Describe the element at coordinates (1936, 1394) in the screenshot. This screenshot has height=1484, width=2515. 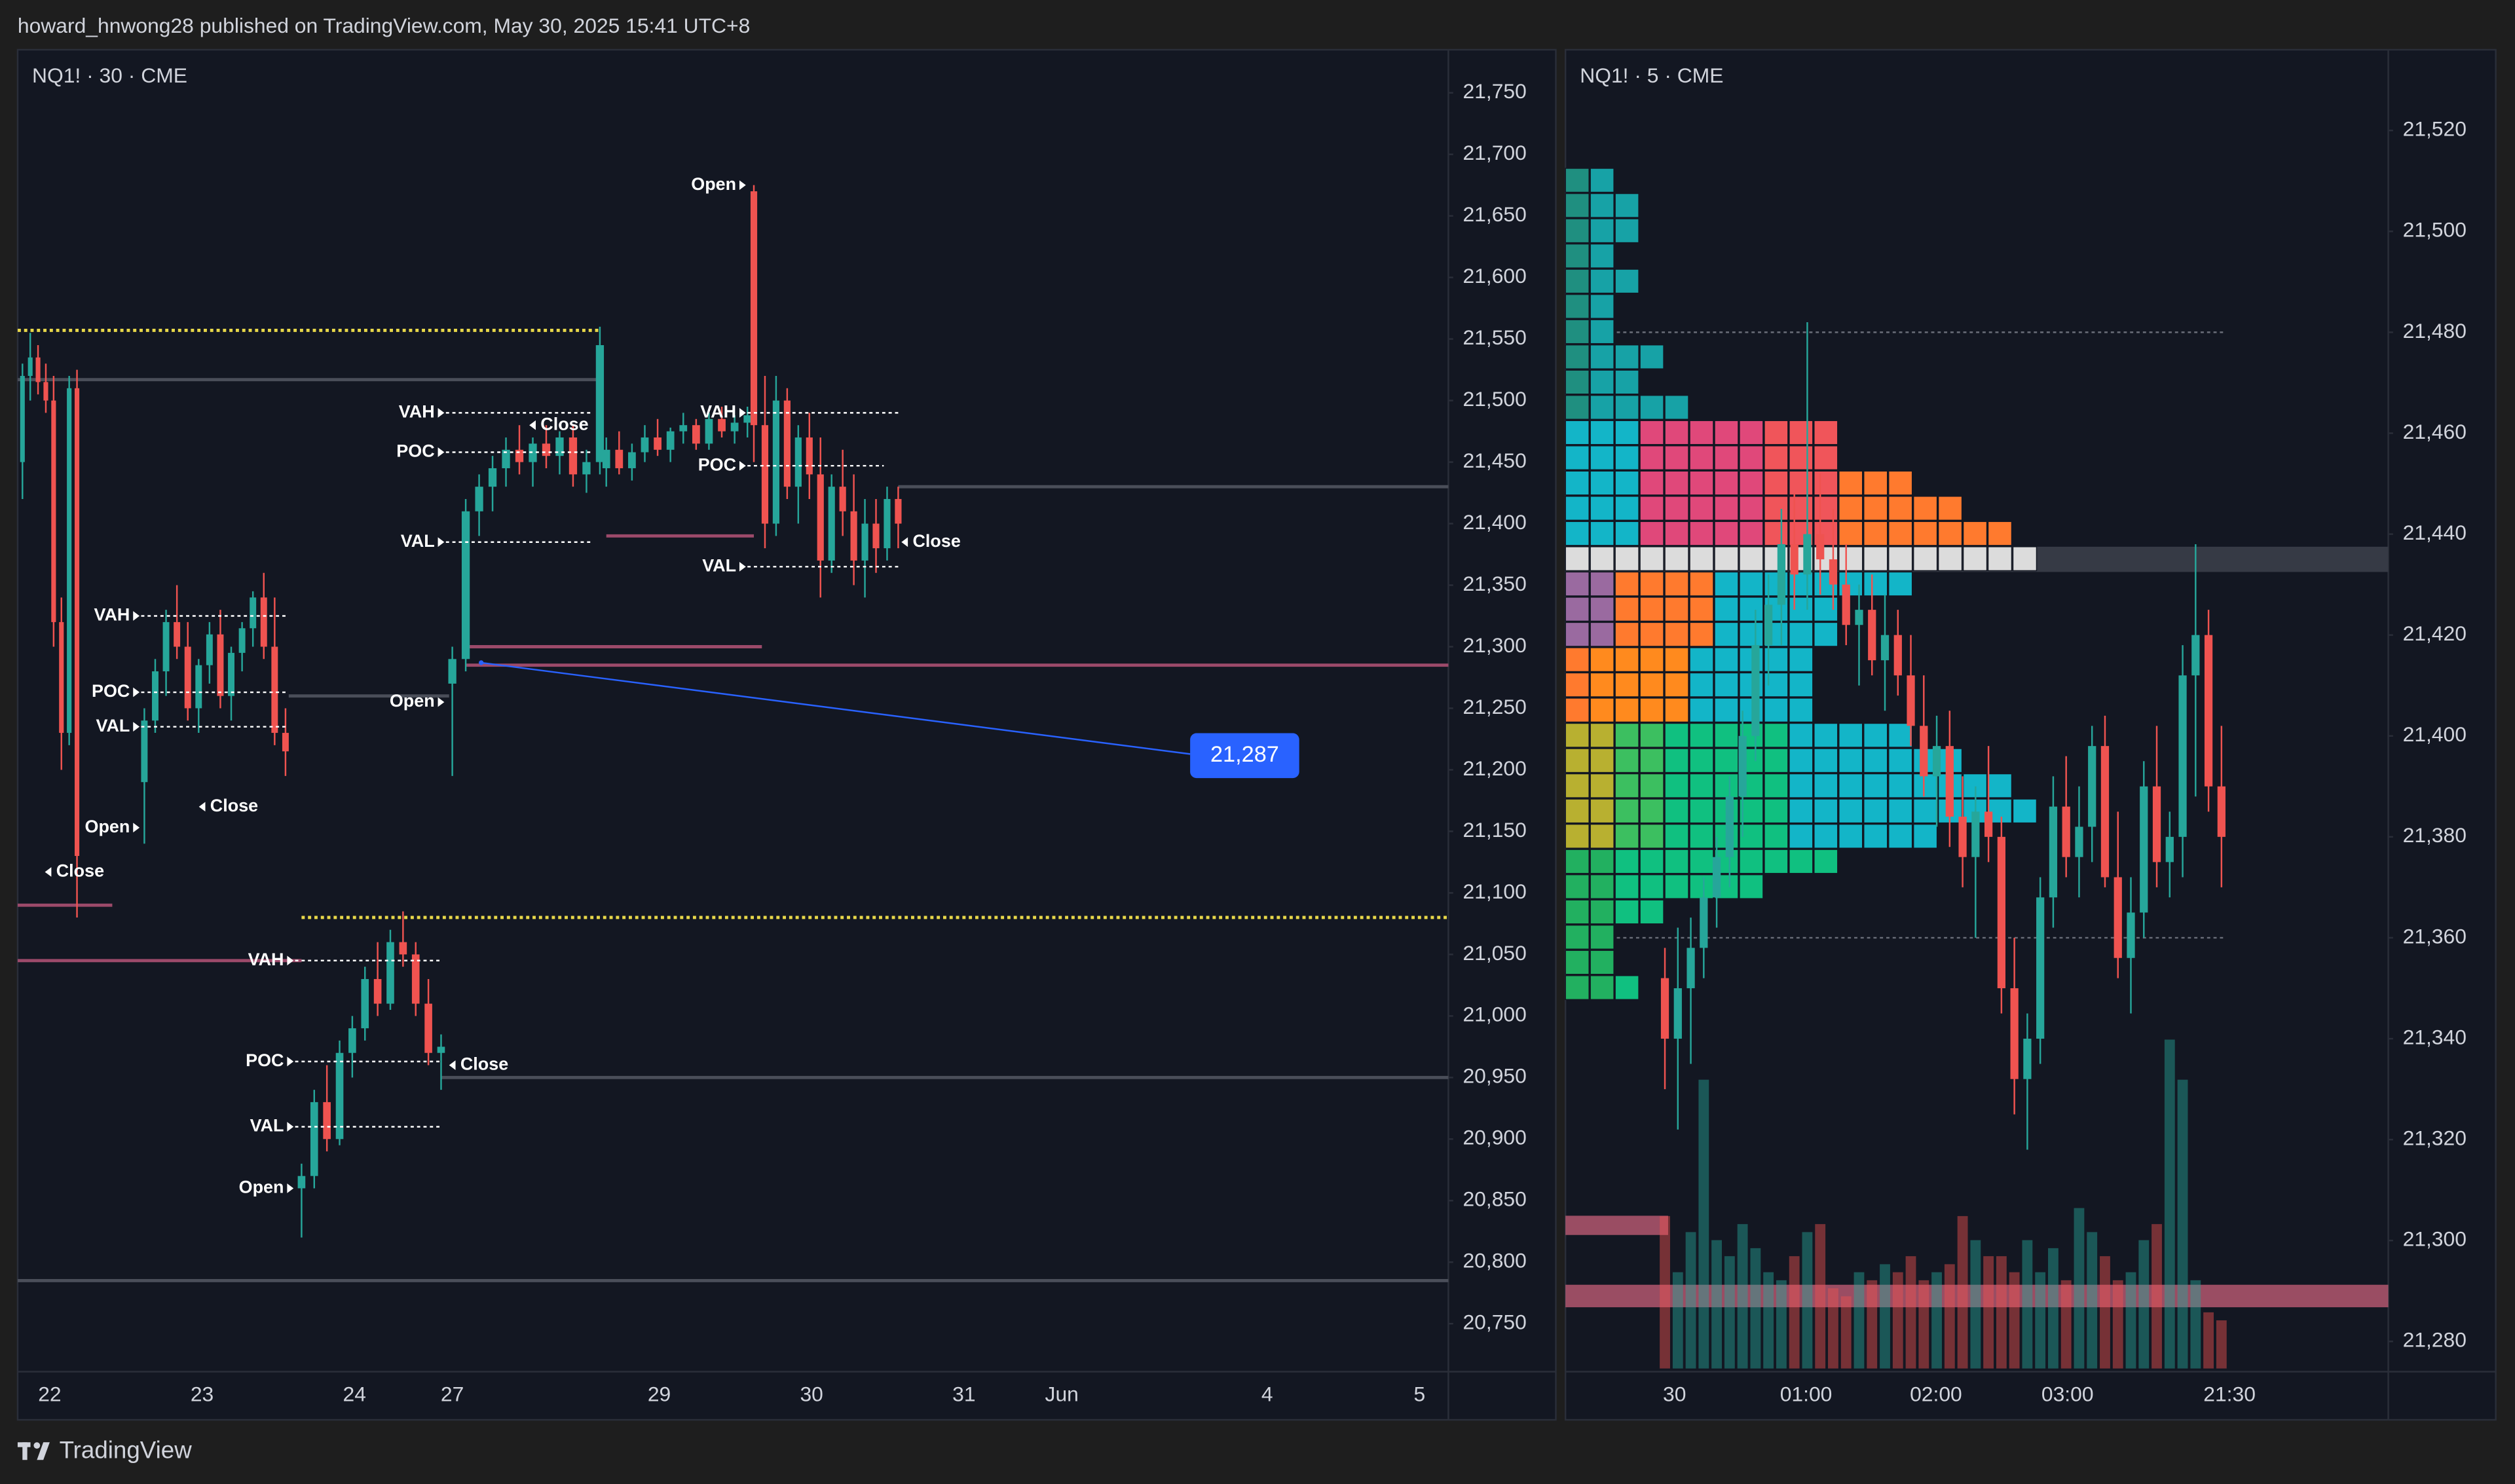
I see `x-tick-label: 02:00` at that location.